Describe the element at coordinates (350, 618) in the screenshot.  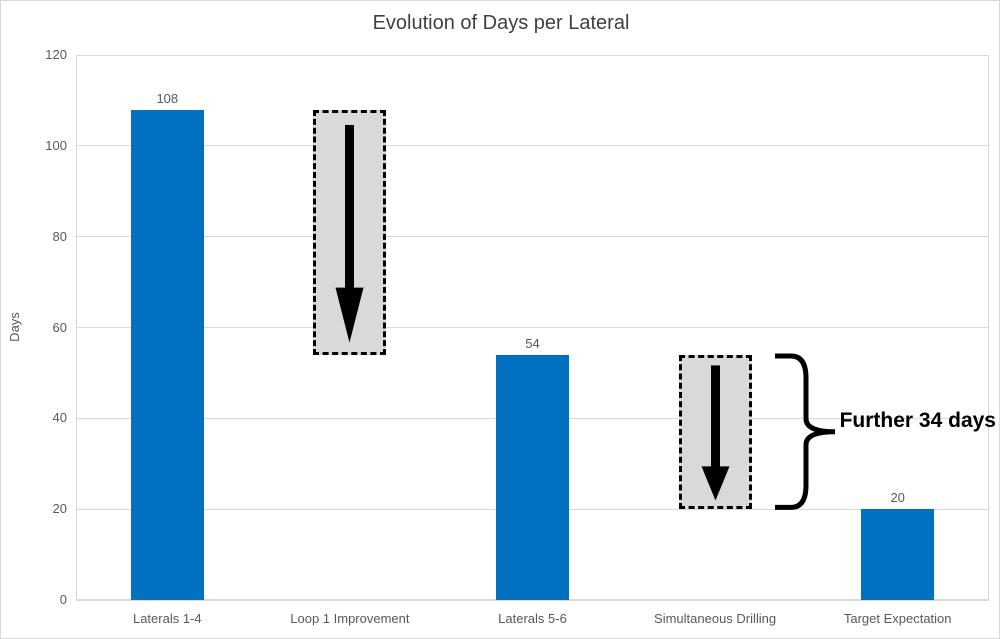
I see `x-axis-label-2: Loop 1 Improvement` at that location.